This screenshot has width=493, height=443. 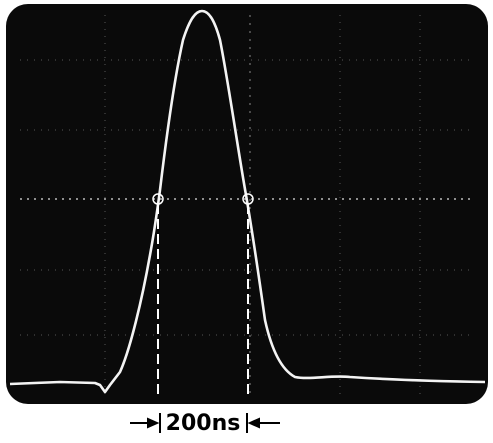 I want to click on width-arrows, so click(x=205, y=423).